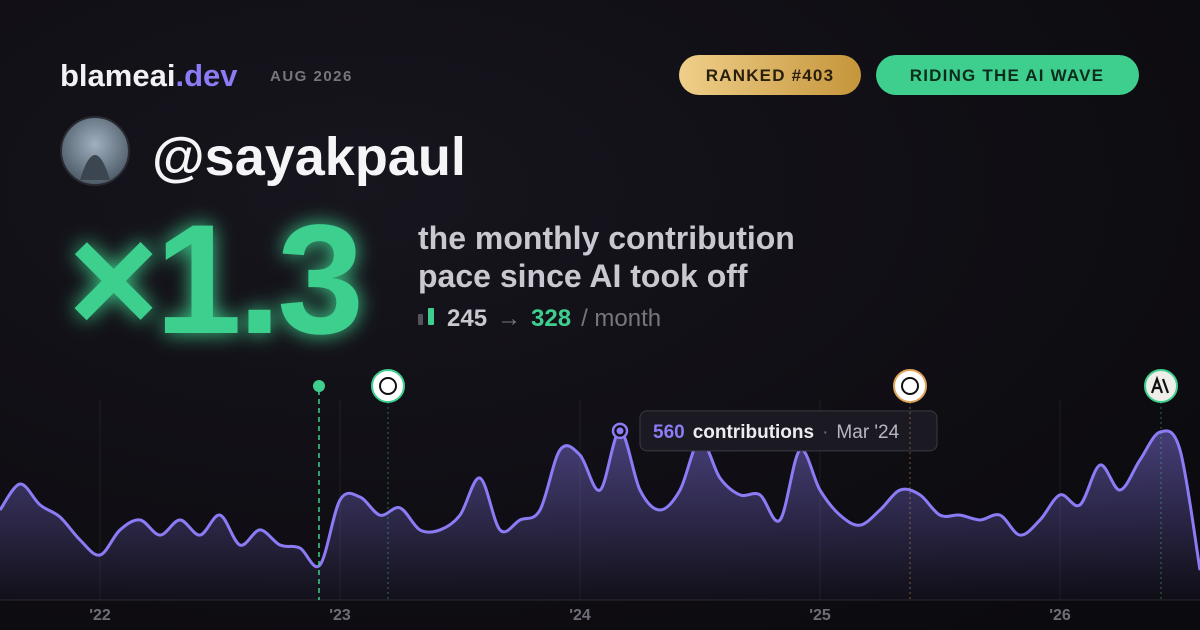 The image size is (1200, 630). I want to click on tooltip-value: 560, so click(669, 432).